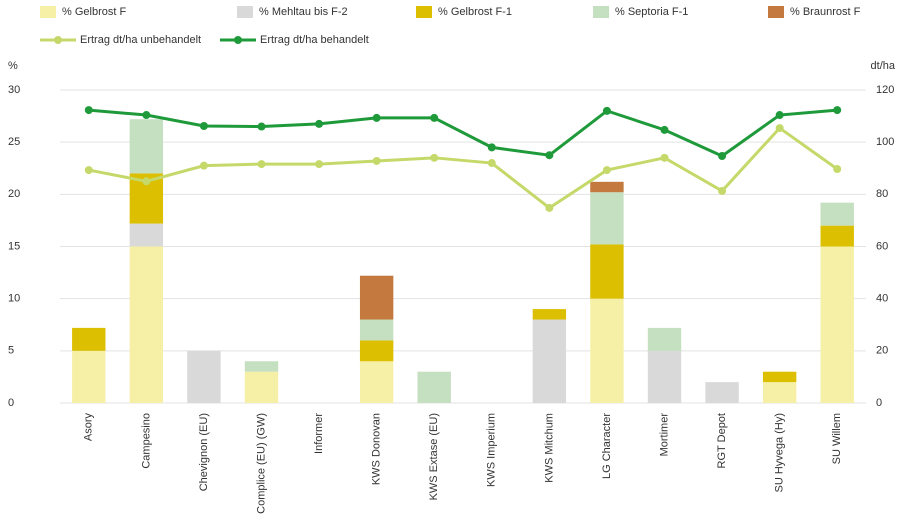  I want to click on y2-tick-label: 80, so click(882, 194).